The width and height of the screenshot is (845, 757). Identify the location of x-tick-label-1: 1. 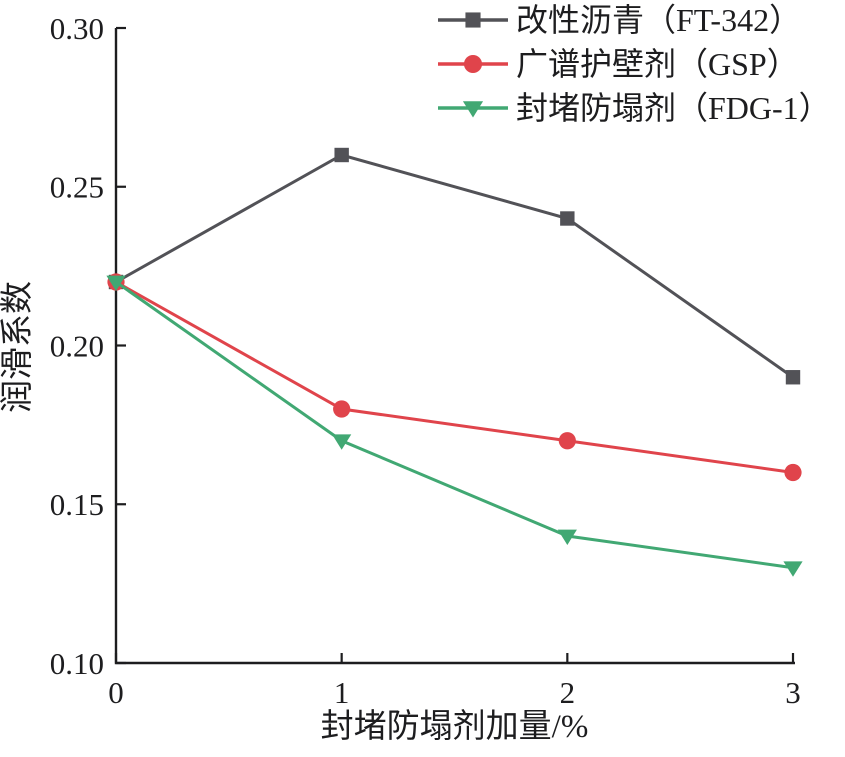
(342, 692).